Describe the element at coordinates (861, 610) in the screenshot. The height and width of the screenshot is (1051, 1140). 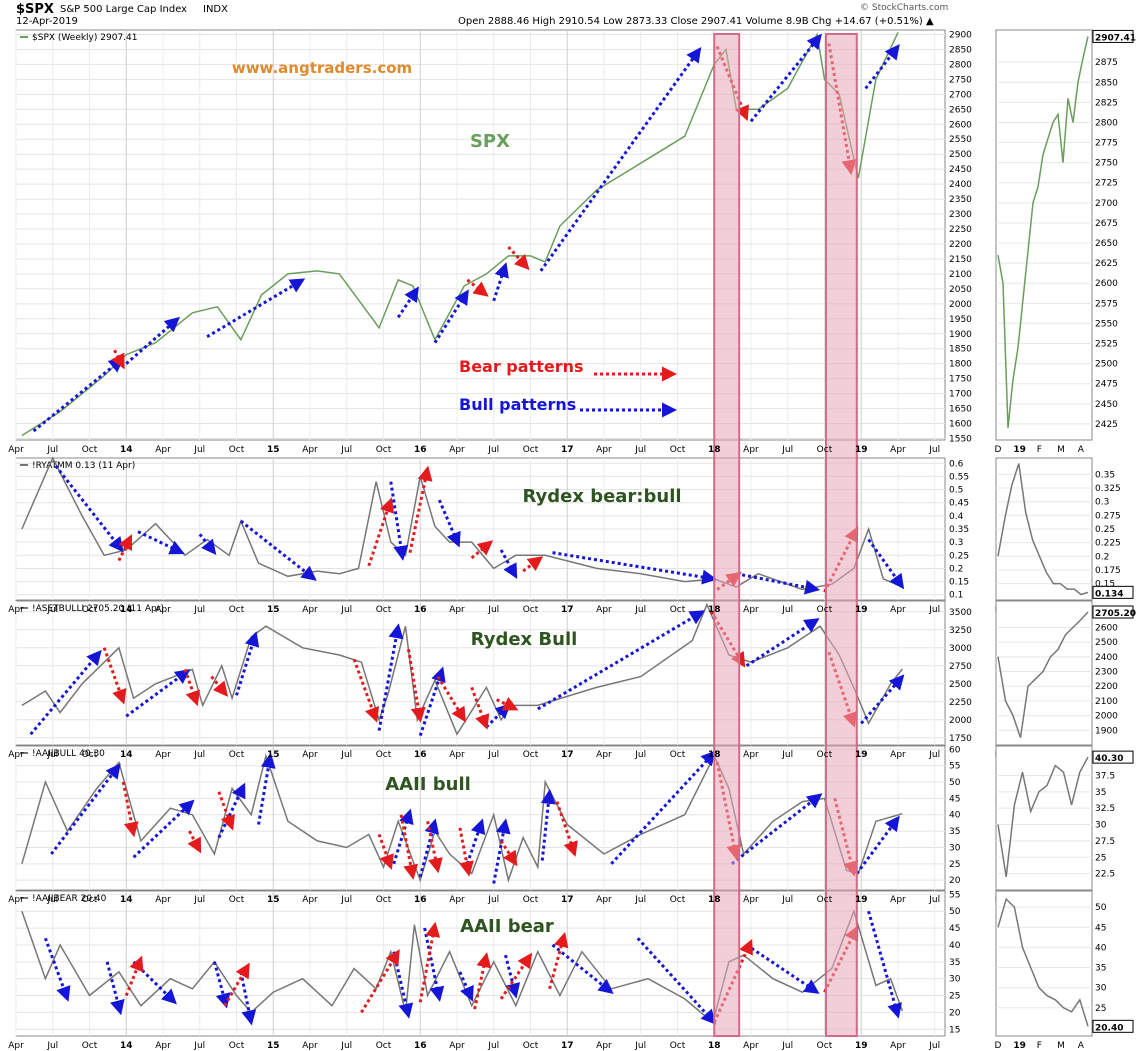
I see `x-axis-label: 19` at that location.